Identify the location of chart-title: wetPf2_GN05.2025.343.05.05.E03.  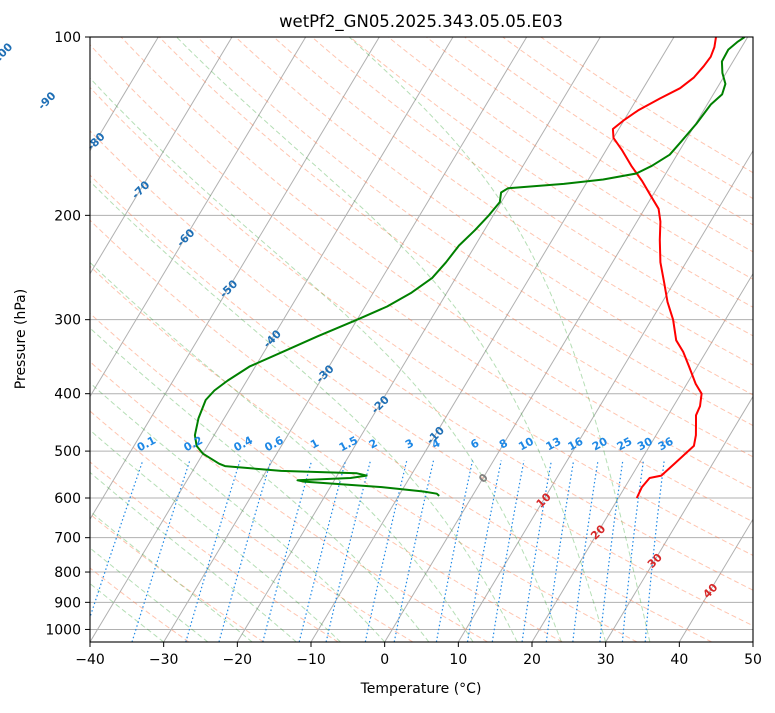
(421, 22).